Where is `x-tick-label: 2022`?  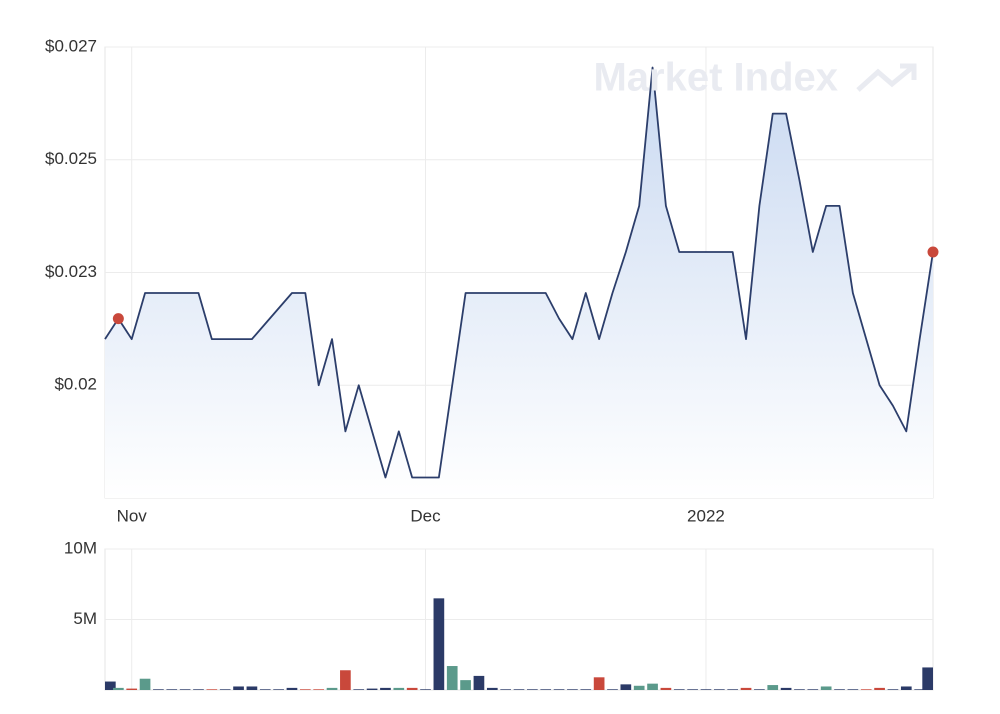 x-tick-label: 2022 is located at coordinates (706, 515).